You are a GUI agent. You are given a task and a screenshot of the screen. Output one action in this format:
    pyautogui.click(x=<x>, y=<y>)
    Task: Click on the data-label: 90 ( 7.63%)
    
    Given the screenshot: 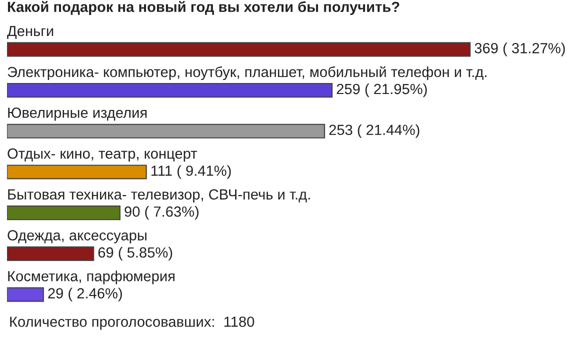 What is the action you would take?
    pyautogui.click(x=161, y=213)
    